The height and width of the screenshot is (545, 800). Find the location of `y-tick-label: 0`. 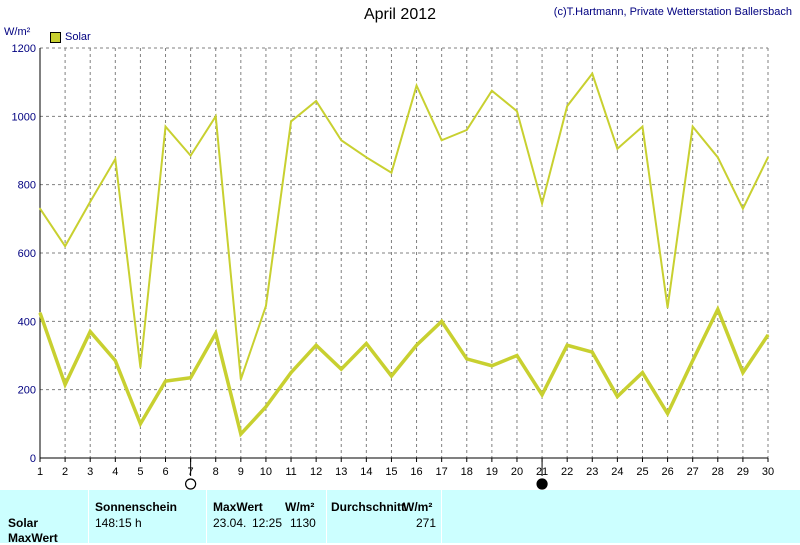

y-tick-label: 0 is located at coordinates (33, 459).